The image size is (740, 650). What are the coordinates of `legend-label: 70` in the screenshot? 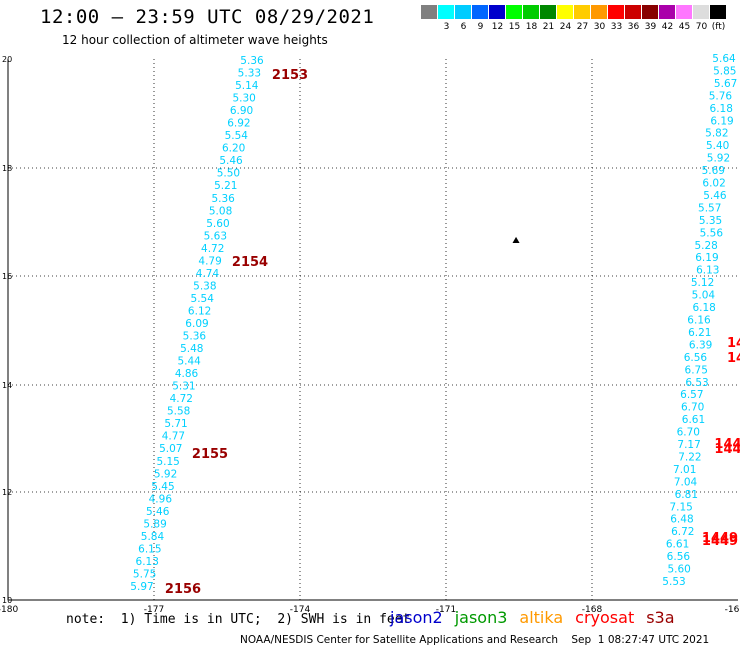 It's located at (701, 27).